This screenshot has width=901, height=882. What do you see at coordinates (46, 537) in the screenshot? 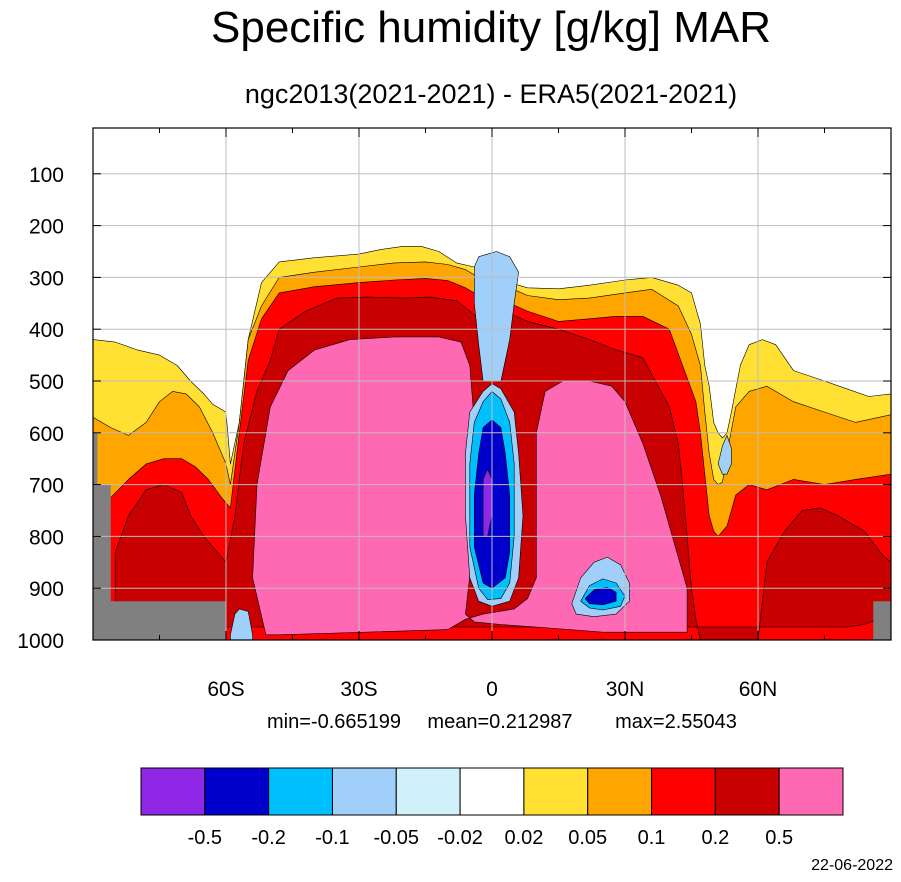
I see `y-tick-label: 800` at bounding box center [46, 537].